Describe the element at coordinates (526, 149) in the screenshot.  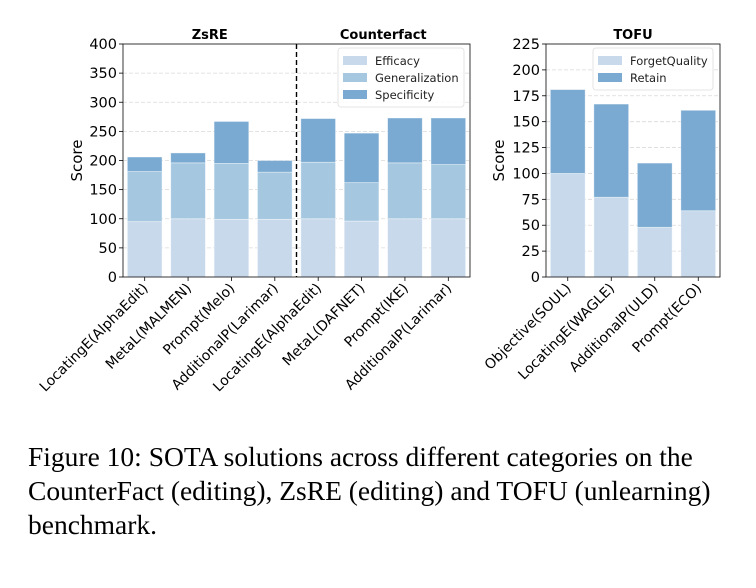
I see `y-tick-label: 125` at that location.